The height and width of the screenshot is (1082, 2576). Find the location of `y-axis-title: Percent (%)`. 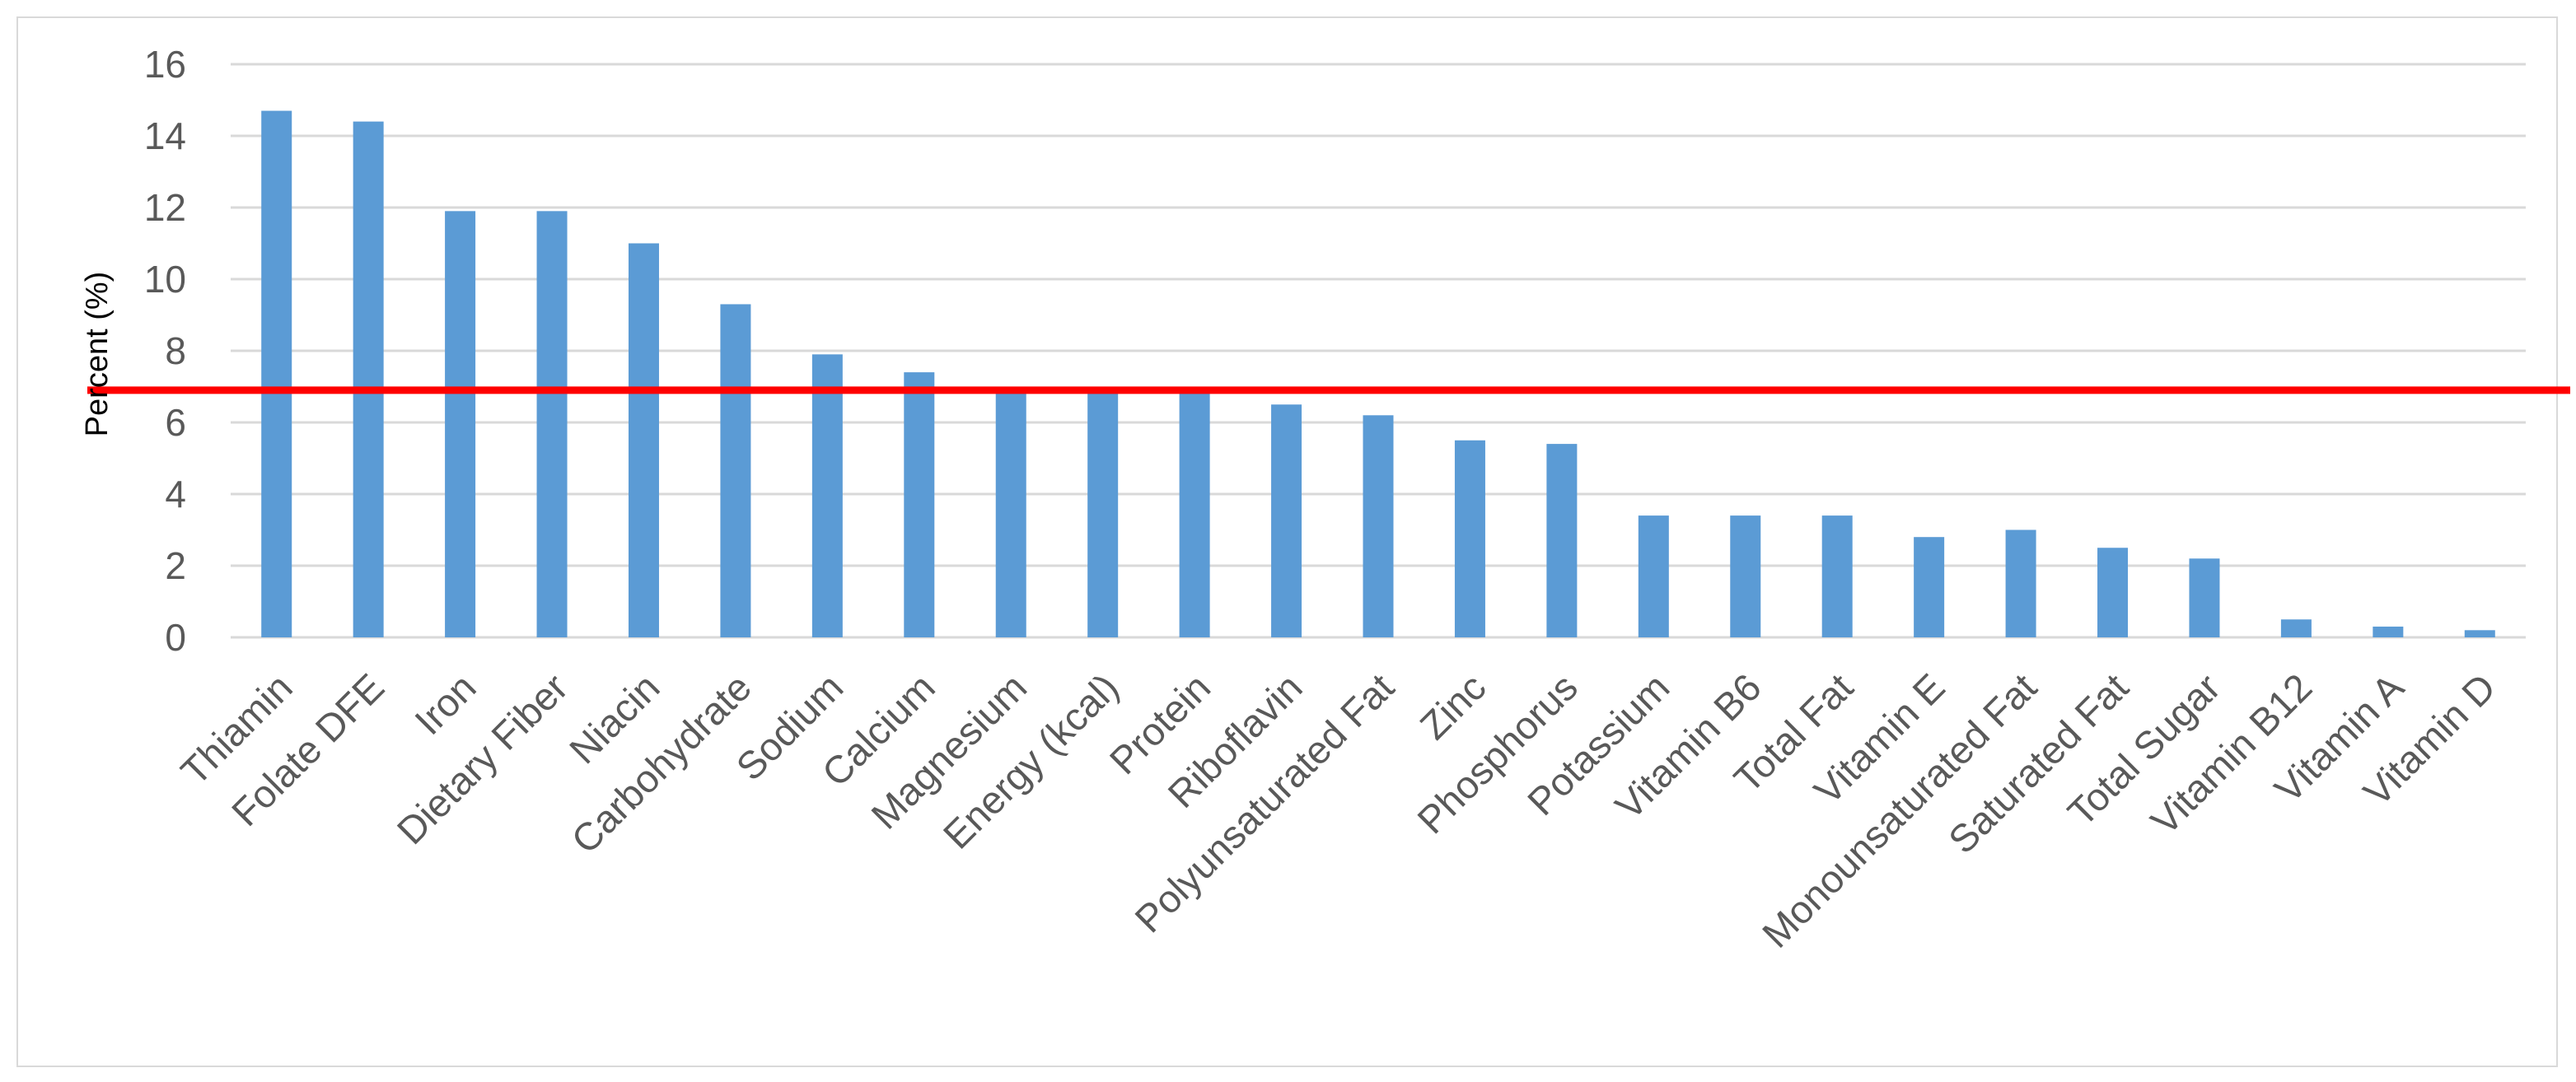

y-axis-title: Percent (%) is located at coordinates (97, 354).